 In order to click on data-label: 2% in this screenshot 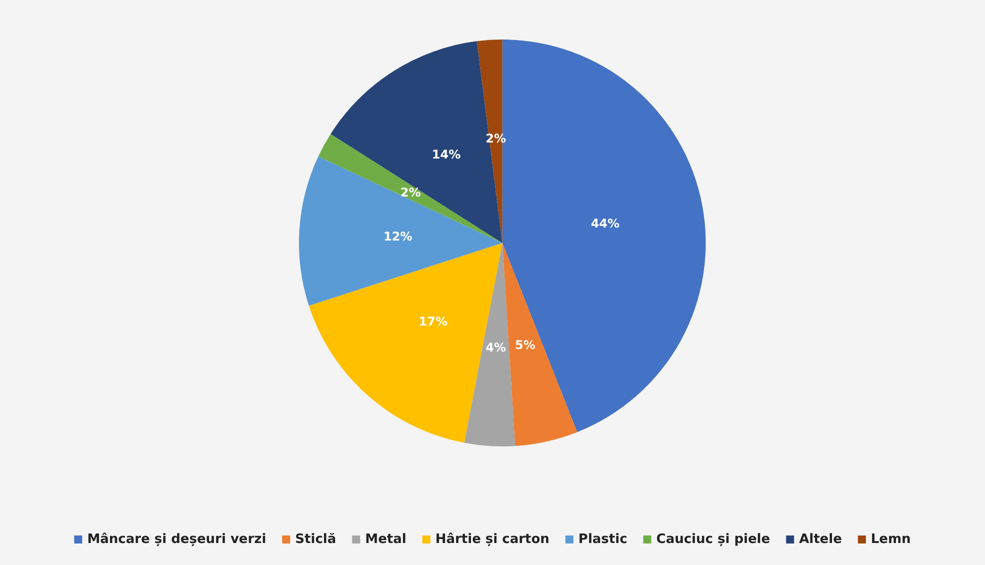, I will do `click(410, 193)`.